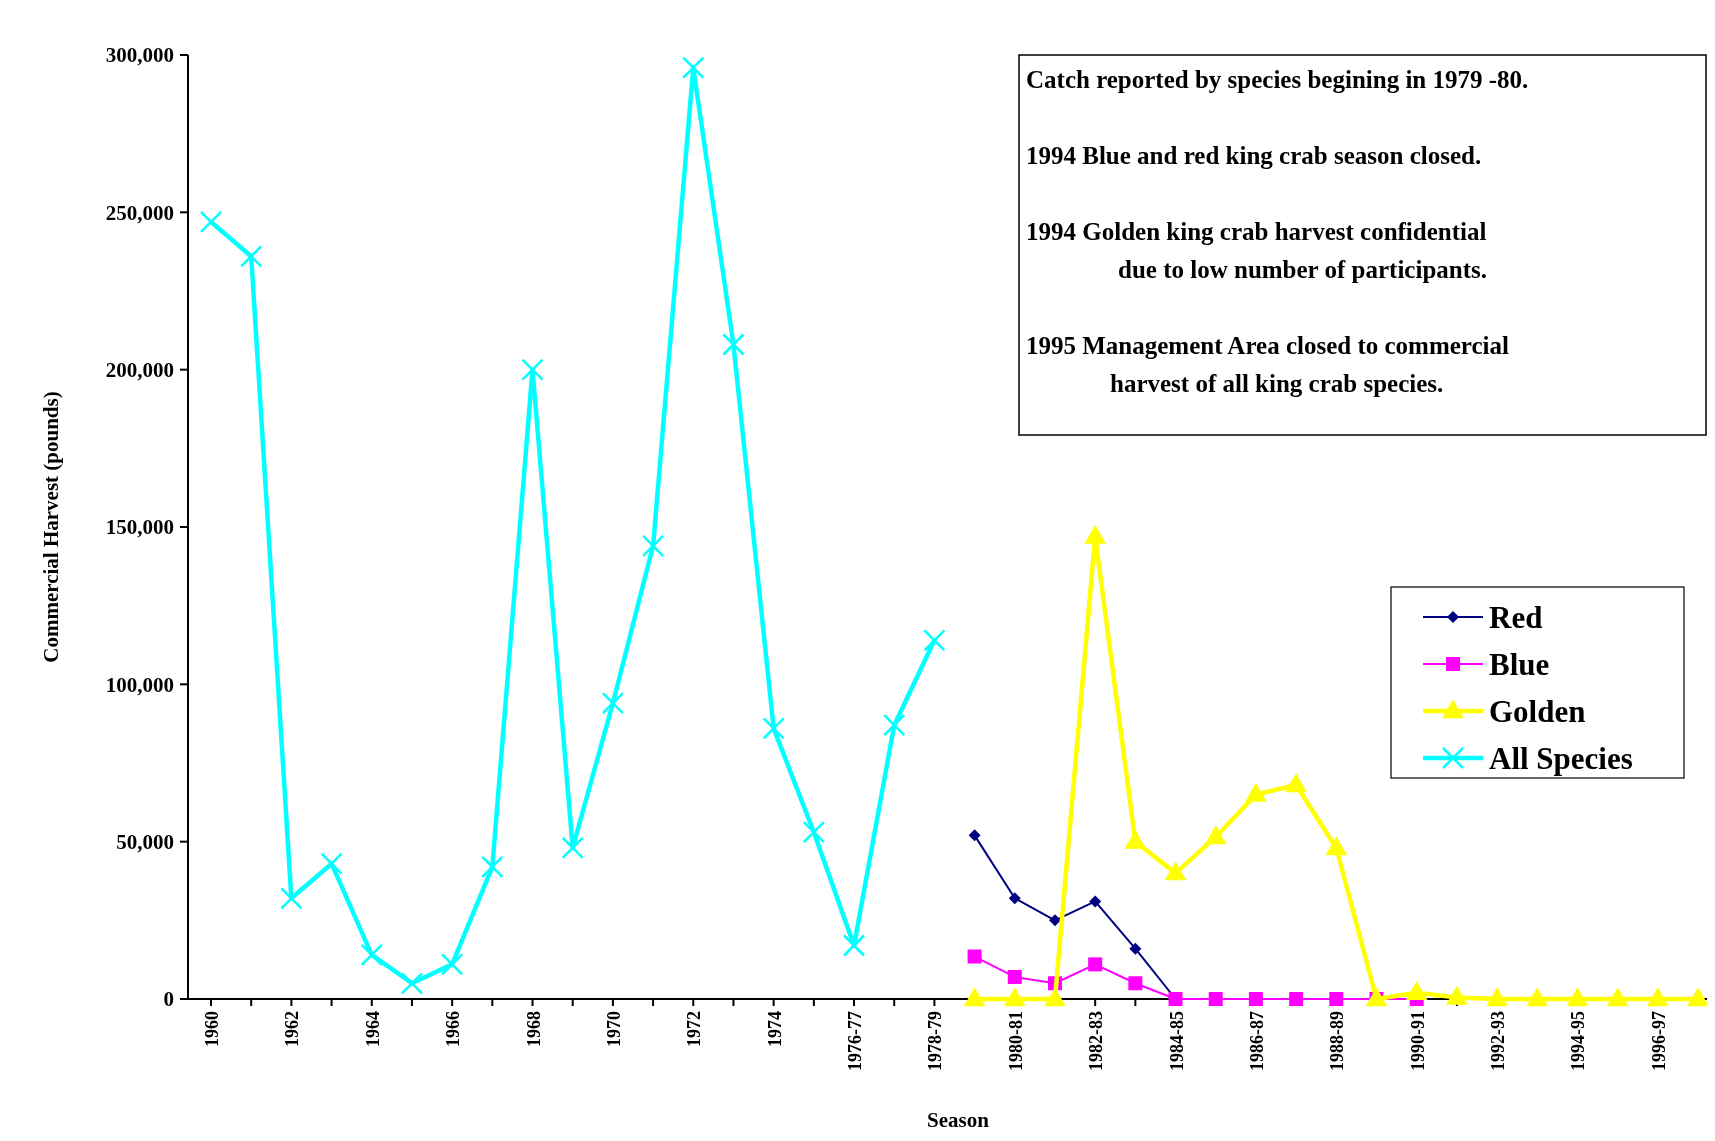 The width and height of the screenshot is (1715, 1141). Describe the element at coordinates (774, 1029) in the screenshot. I see `x-tick-label: 1974` at that location.